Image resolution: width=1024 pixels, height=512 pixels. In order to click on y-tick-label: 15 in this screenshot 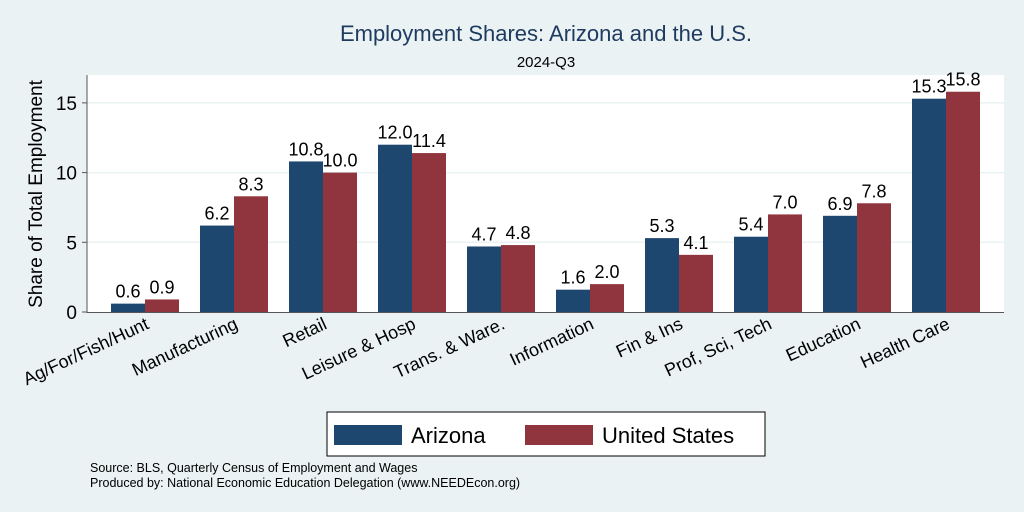, I will do `click(66, 104)`.